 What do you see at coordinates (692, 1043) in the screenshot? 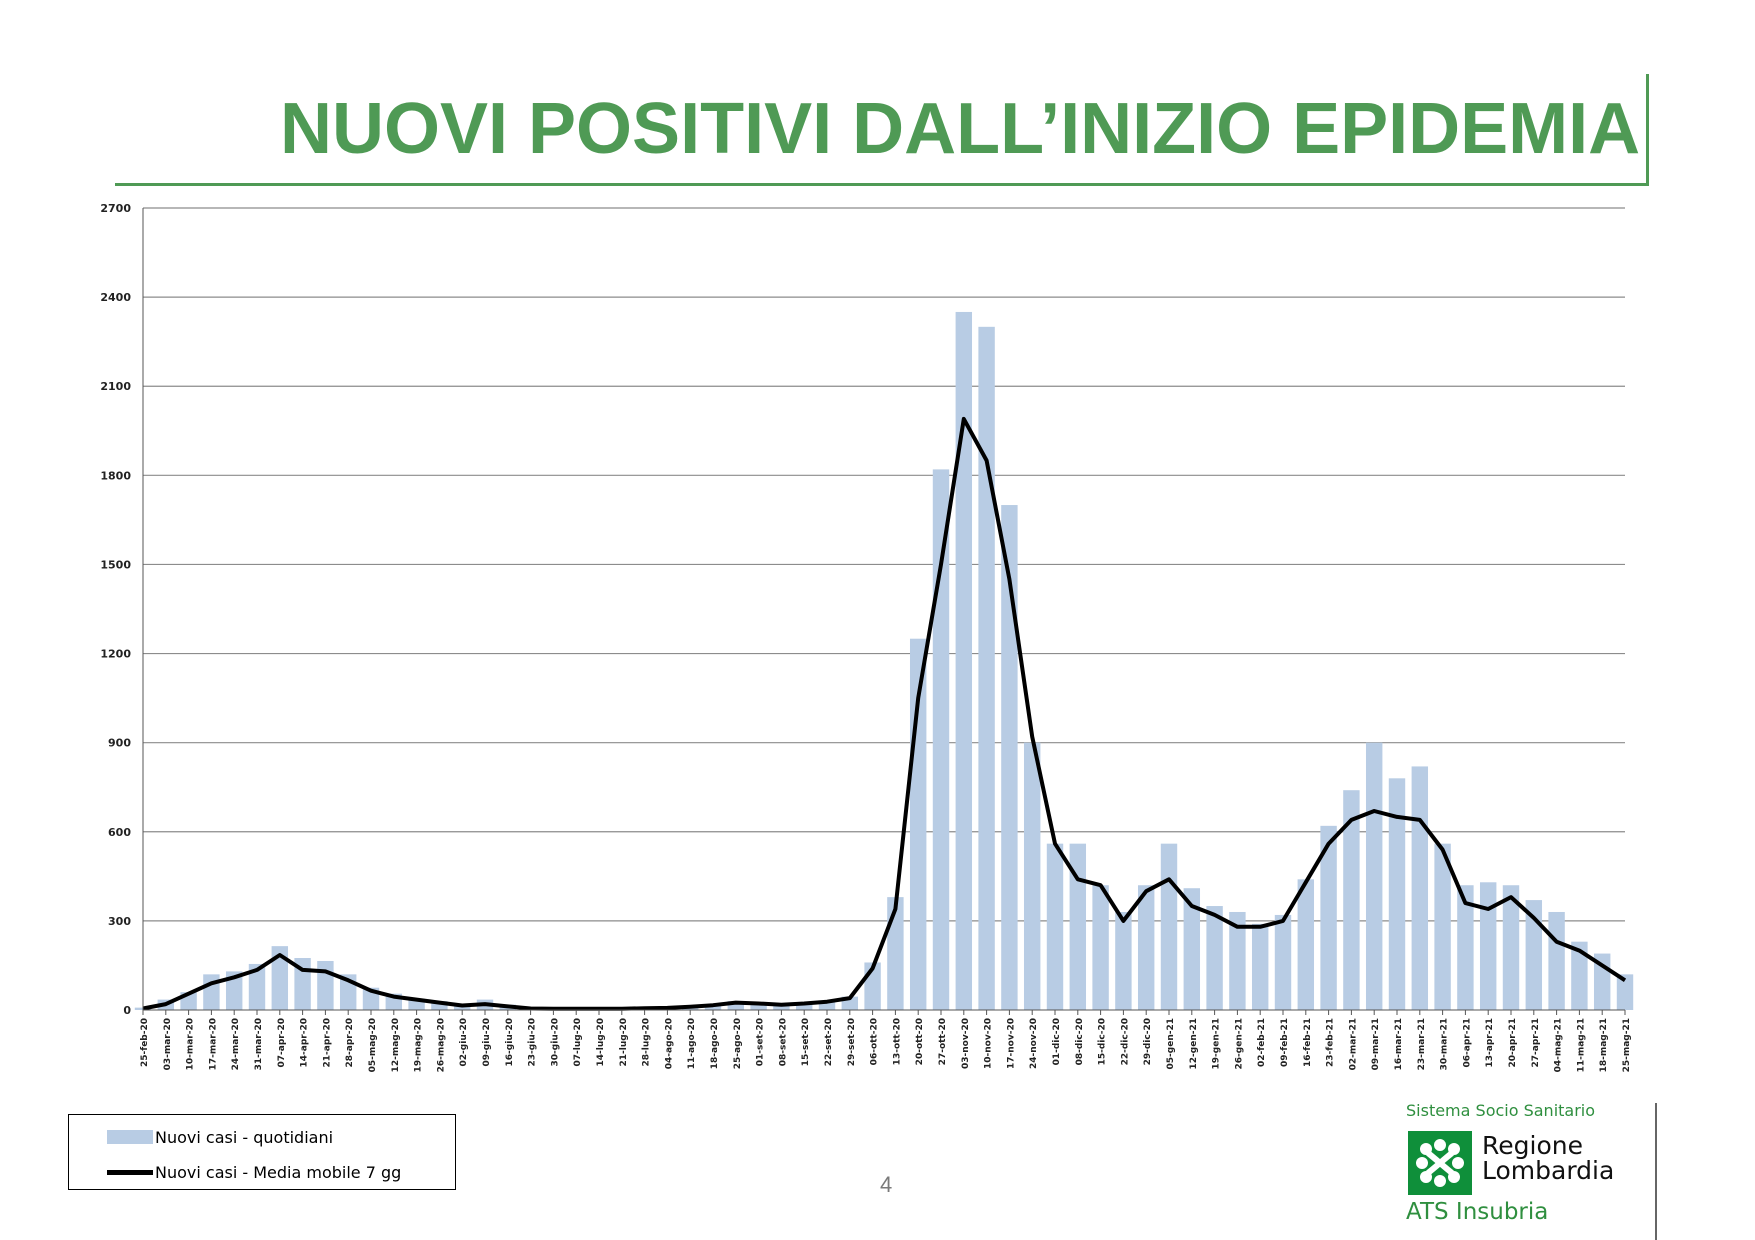
I see `x-tick-label: 11-ago-20` at bounding box center [692, 1043].